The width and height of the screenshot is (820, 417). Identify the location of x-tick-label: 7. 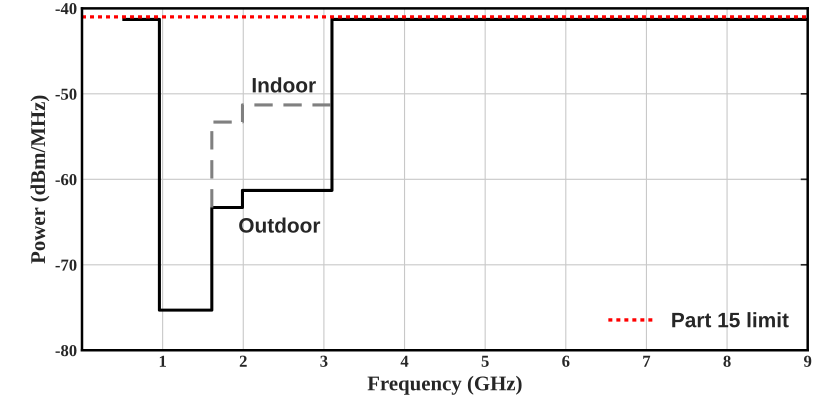
(646, 361).